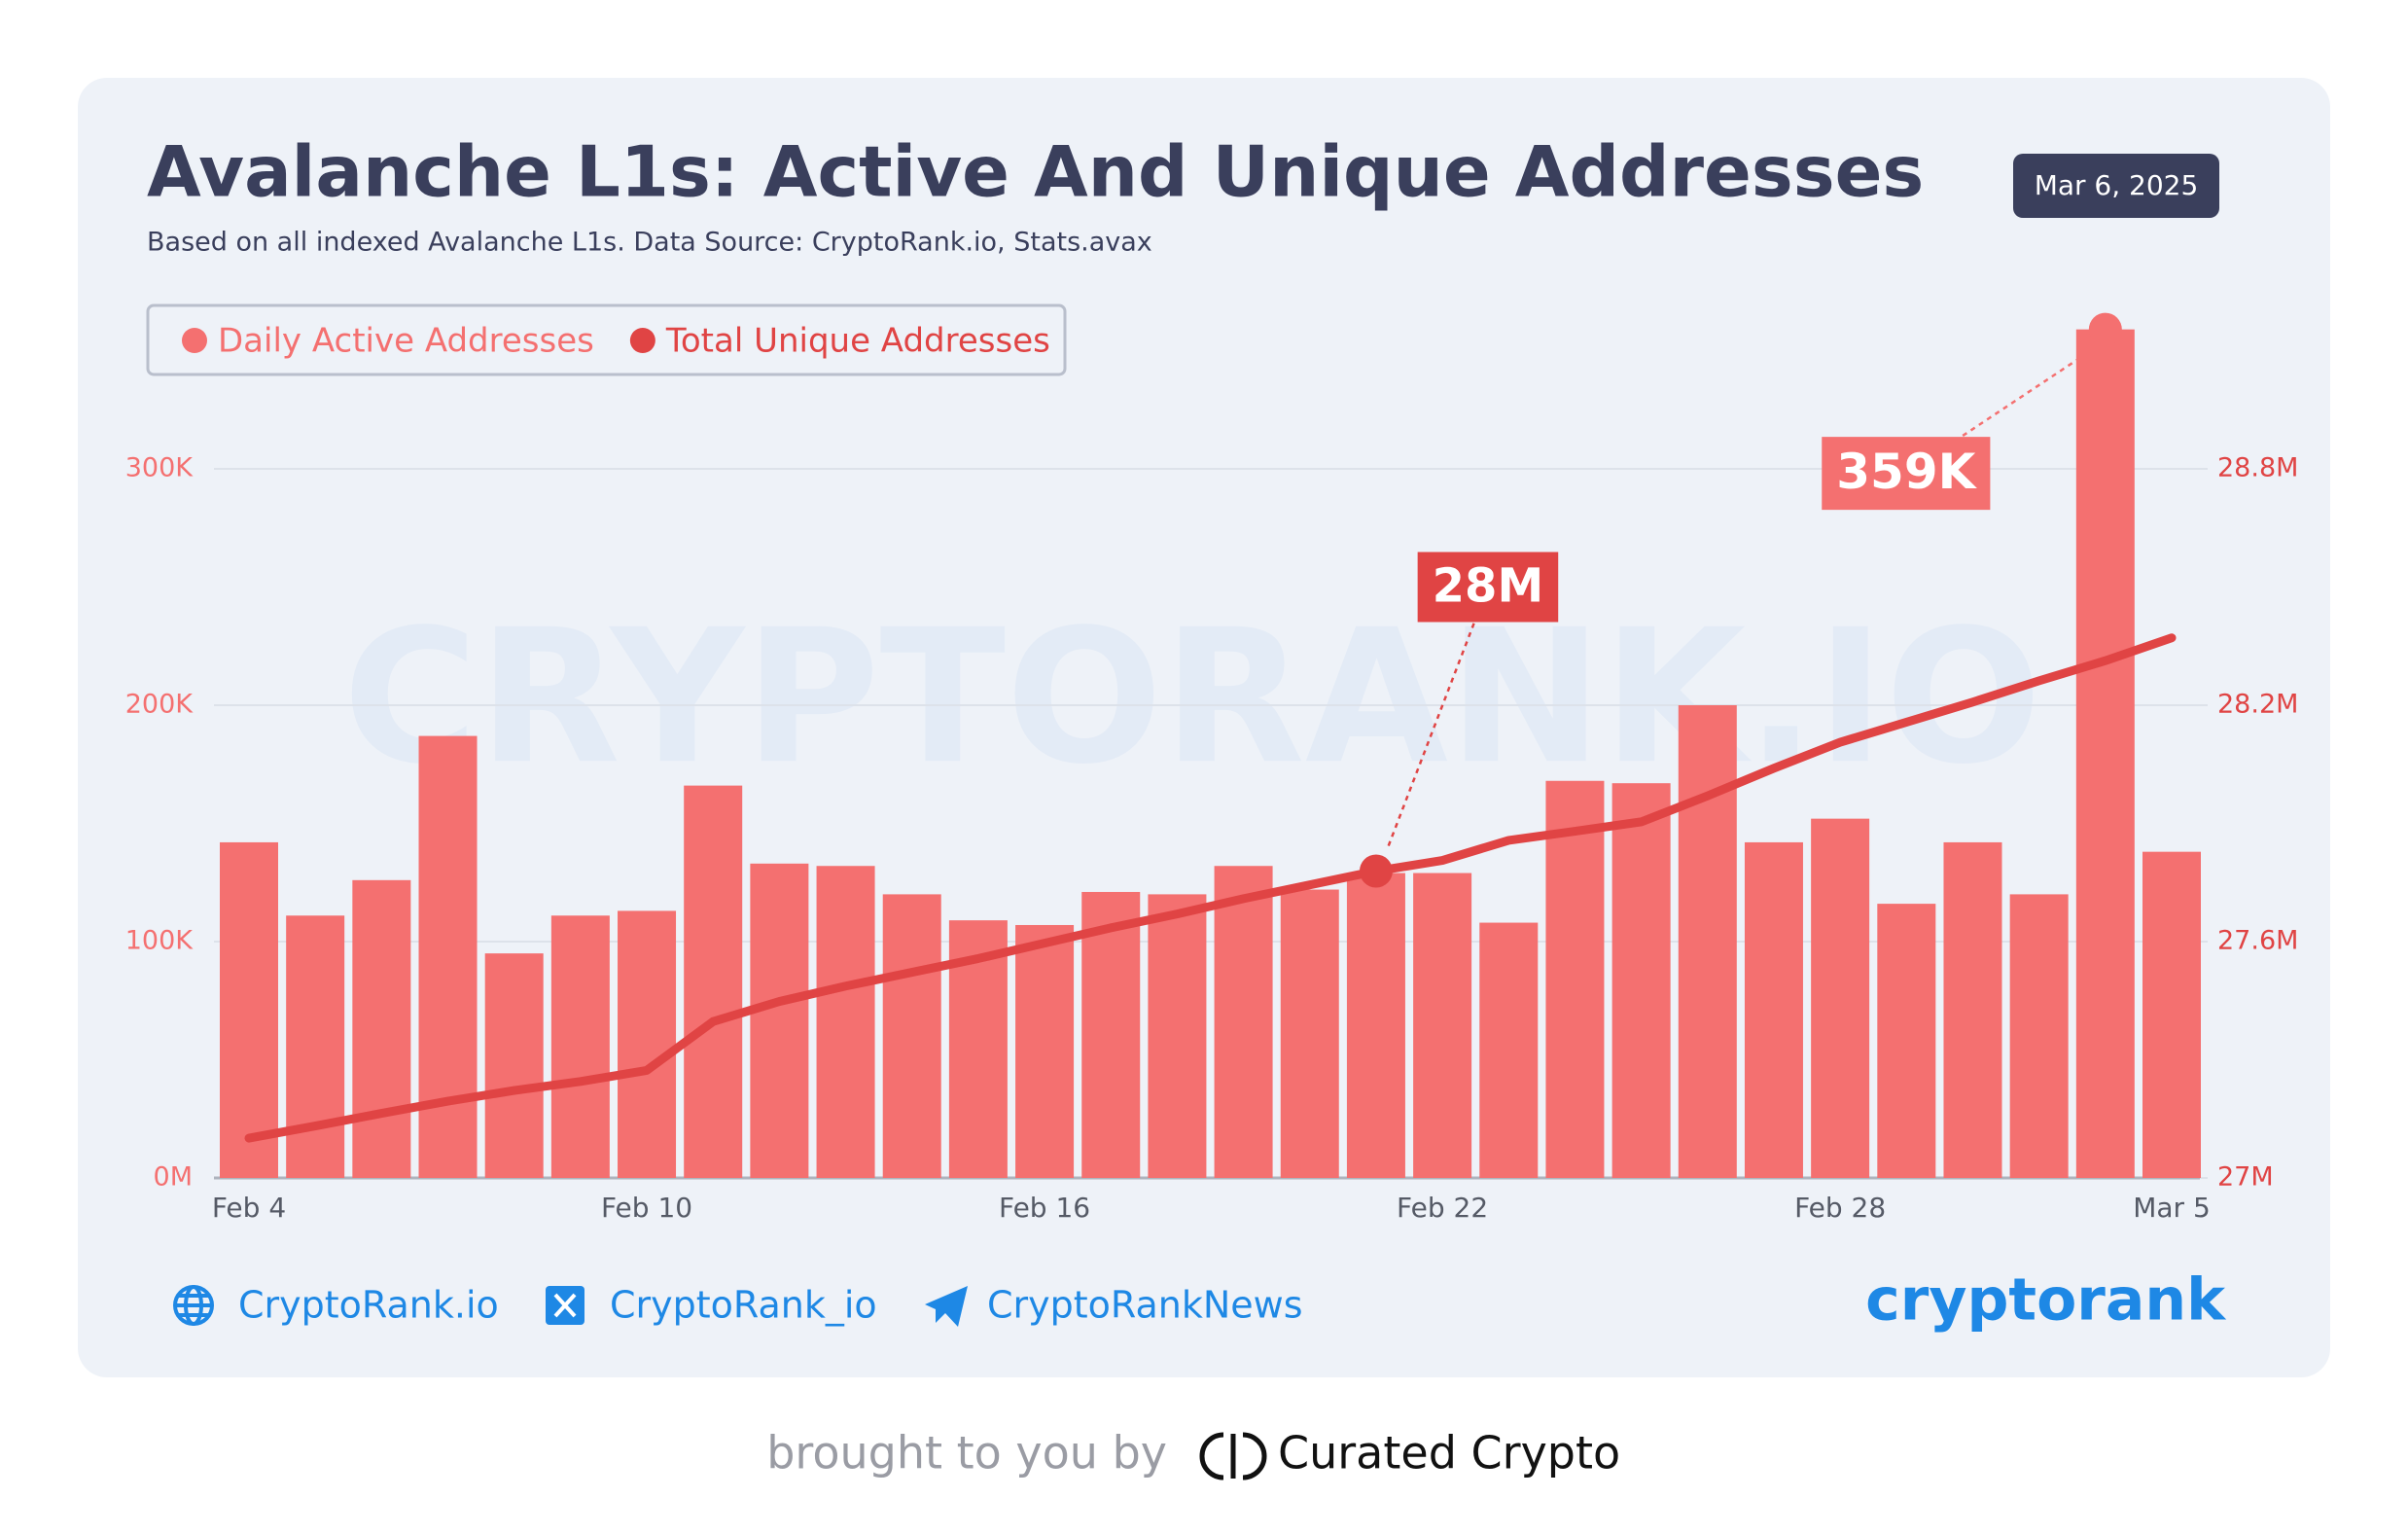 This screenshot has width=2408, height=1533. I want to click on date-label: Mar 6, 2025, so click(2117, 185).